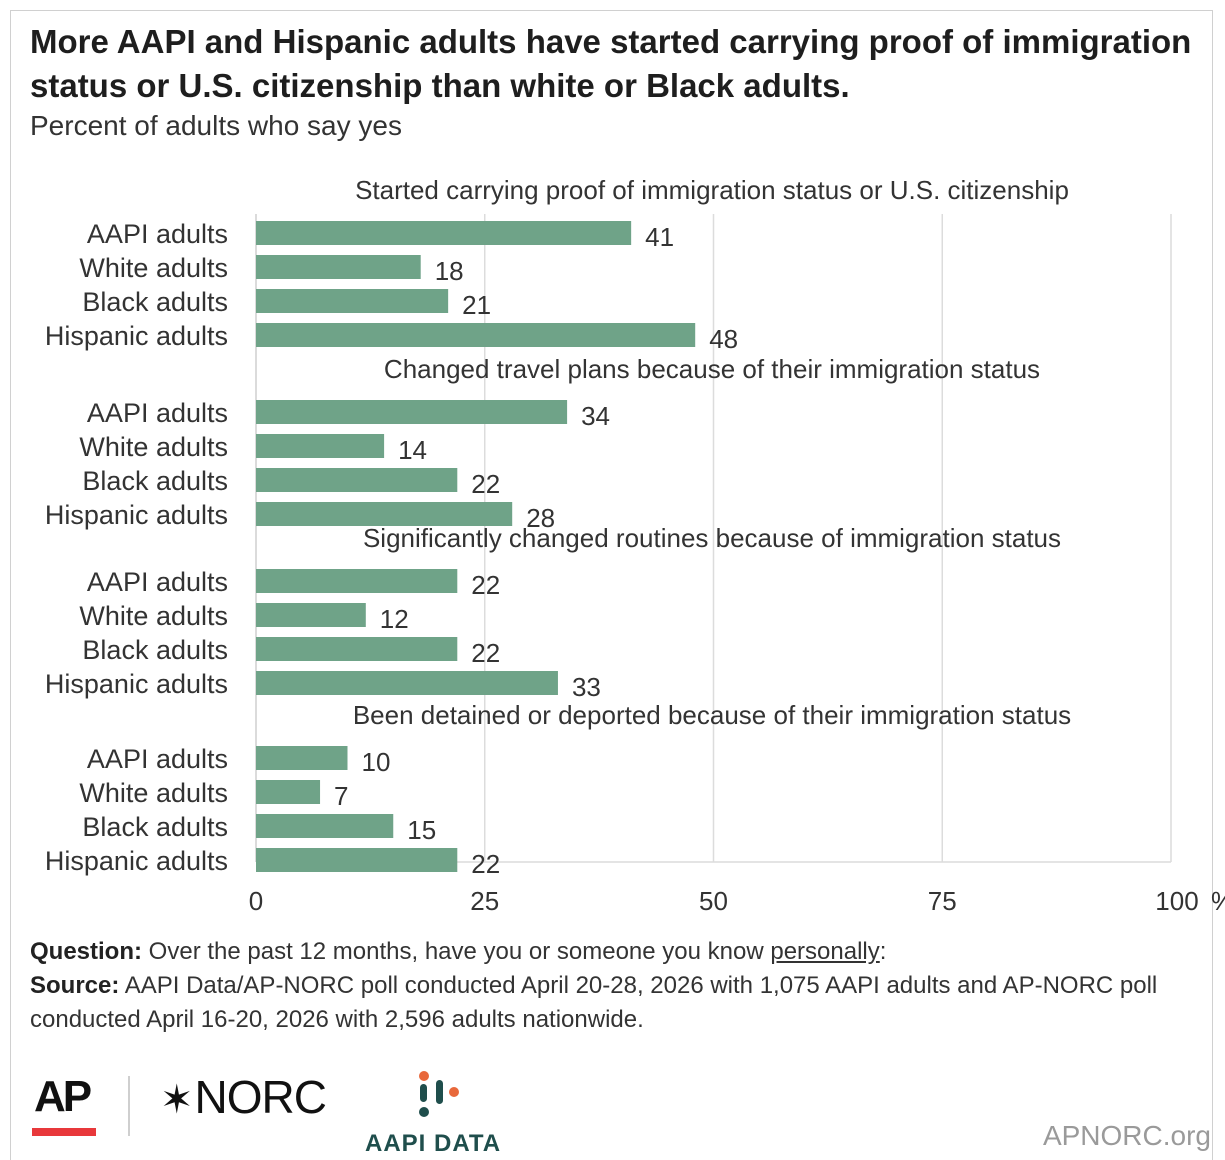 This screenshot has width=1225, height=1160. What do you see at coordinates (439, 1094) in the screenshot?
I see `aapi-data-mark-icon` at bounding box center [439, 1094].